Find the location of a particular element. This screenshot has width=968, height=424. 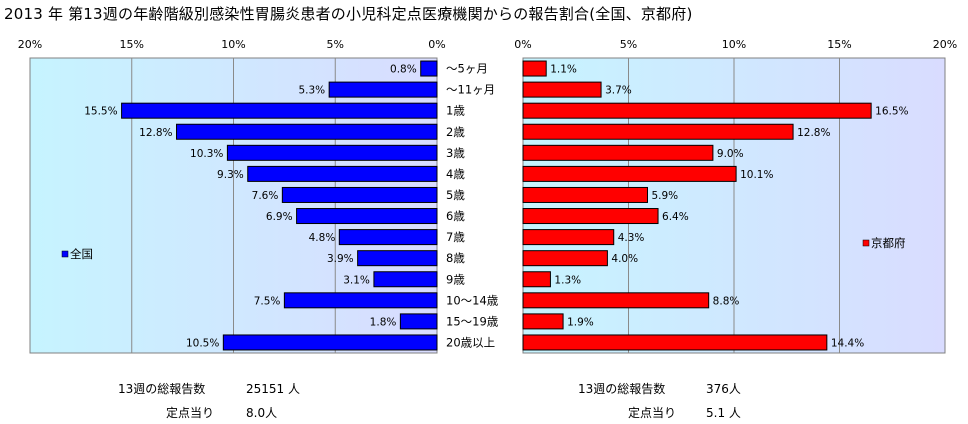

category-label: 6歳 is located at coordinates (455, 216).